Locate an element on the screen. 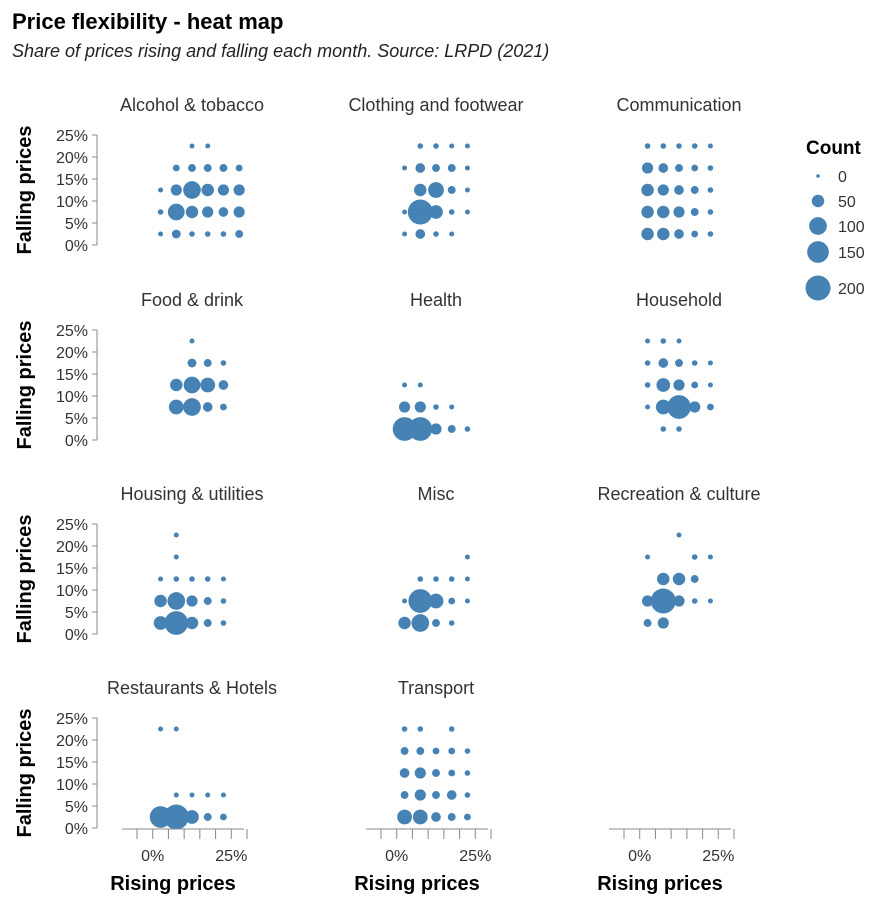 This screenshot has width=882, height=909. size-legend: Count 0 50 100 150 200 is located at coordinates (835, 219).